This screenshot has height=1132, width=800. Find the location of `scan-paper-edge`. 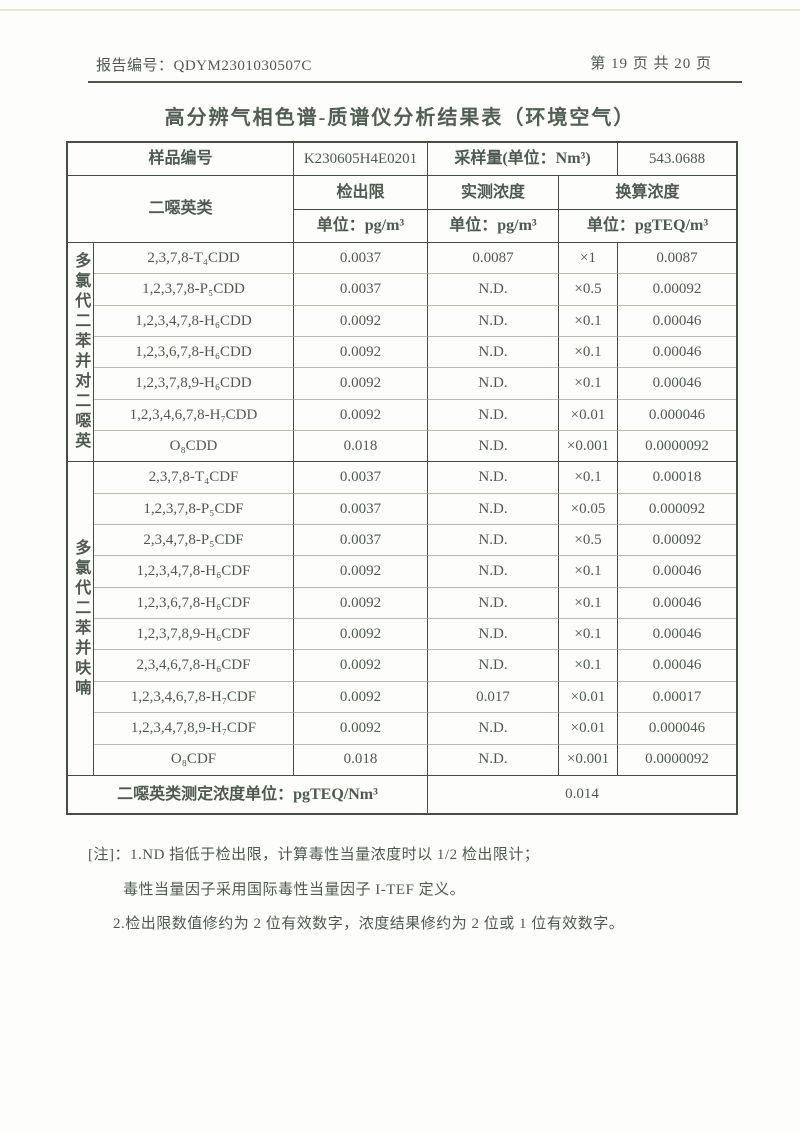

scan-paper-edge is located at coordinates (400, 10).